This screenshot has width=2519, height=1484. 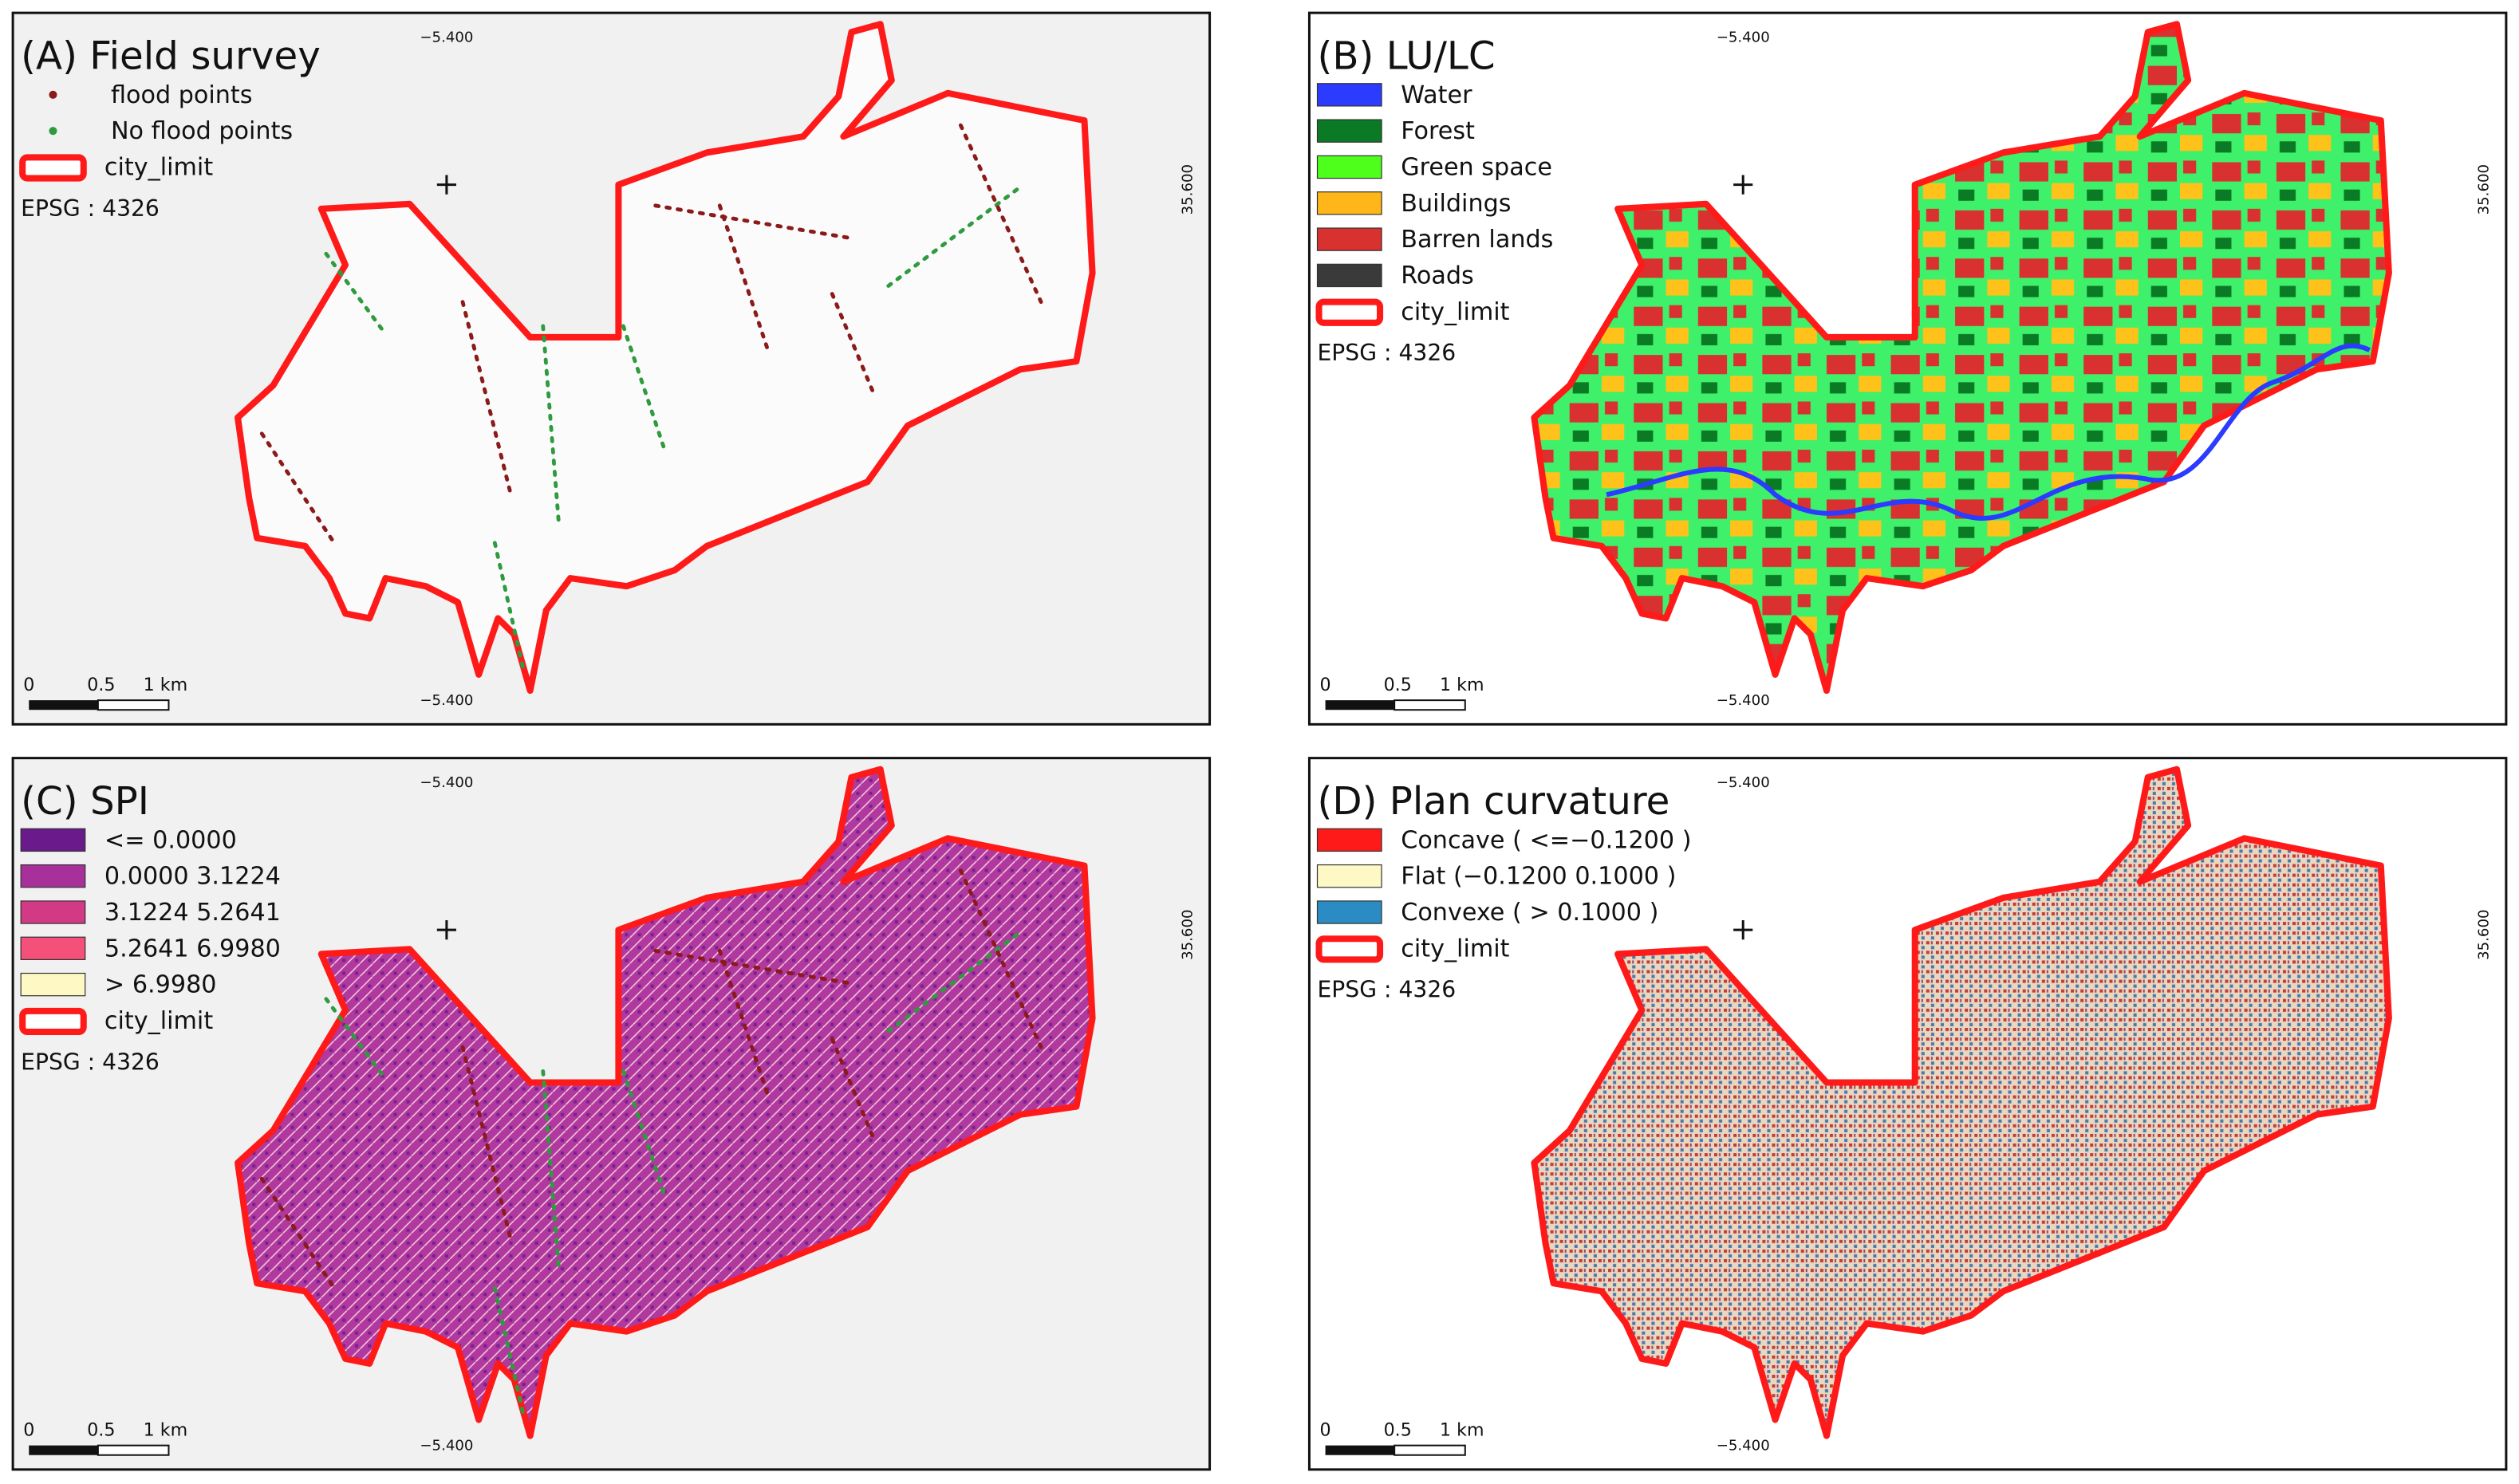 I want to click on legend-label: Convexe ( > 0.1000 ), so click(x=1529, y=913).